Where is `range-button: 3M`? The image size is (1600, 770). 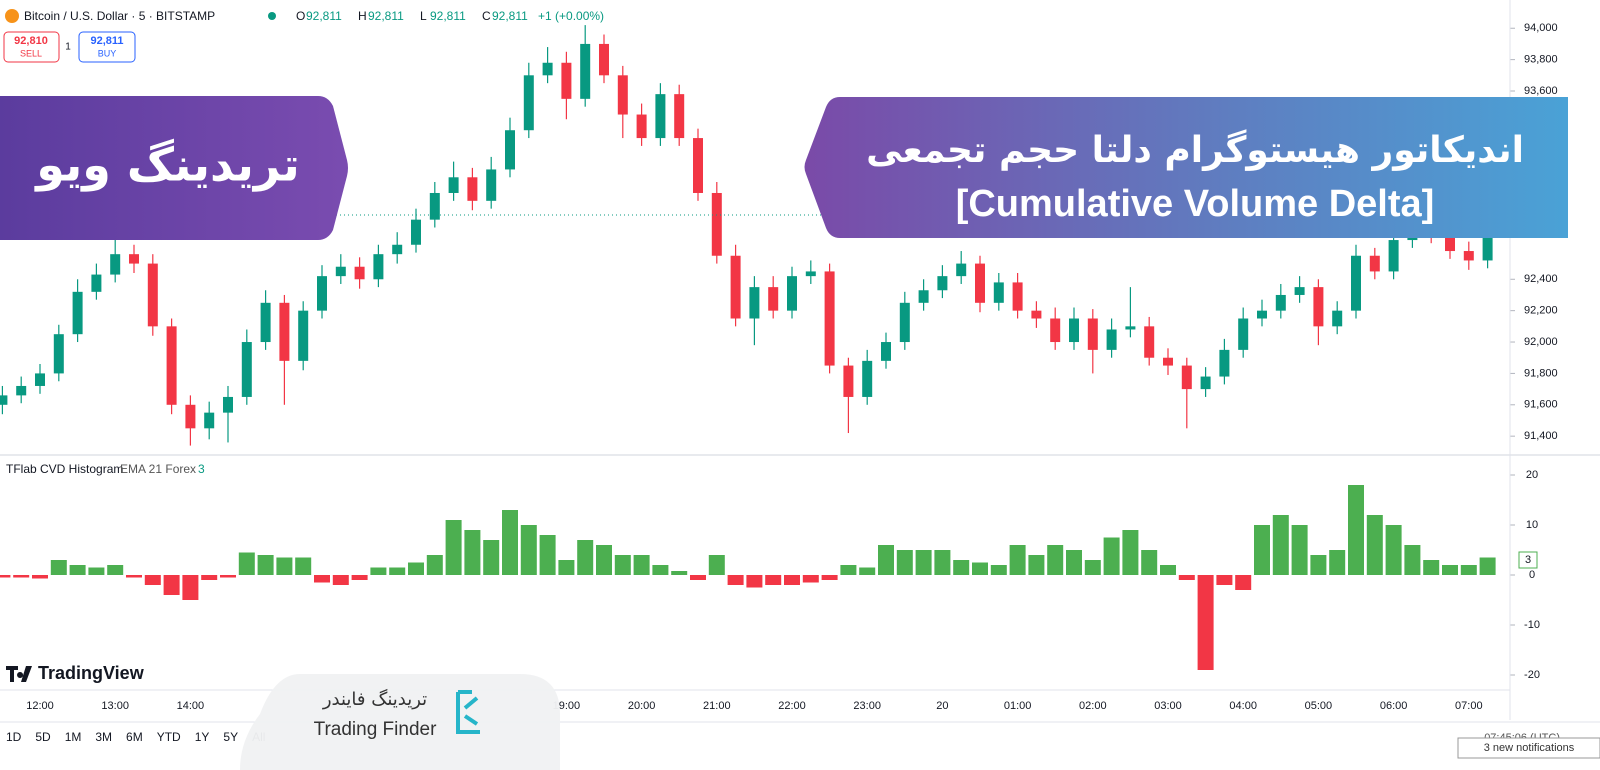 range-button: 3M is located at coordinates (103, 737).